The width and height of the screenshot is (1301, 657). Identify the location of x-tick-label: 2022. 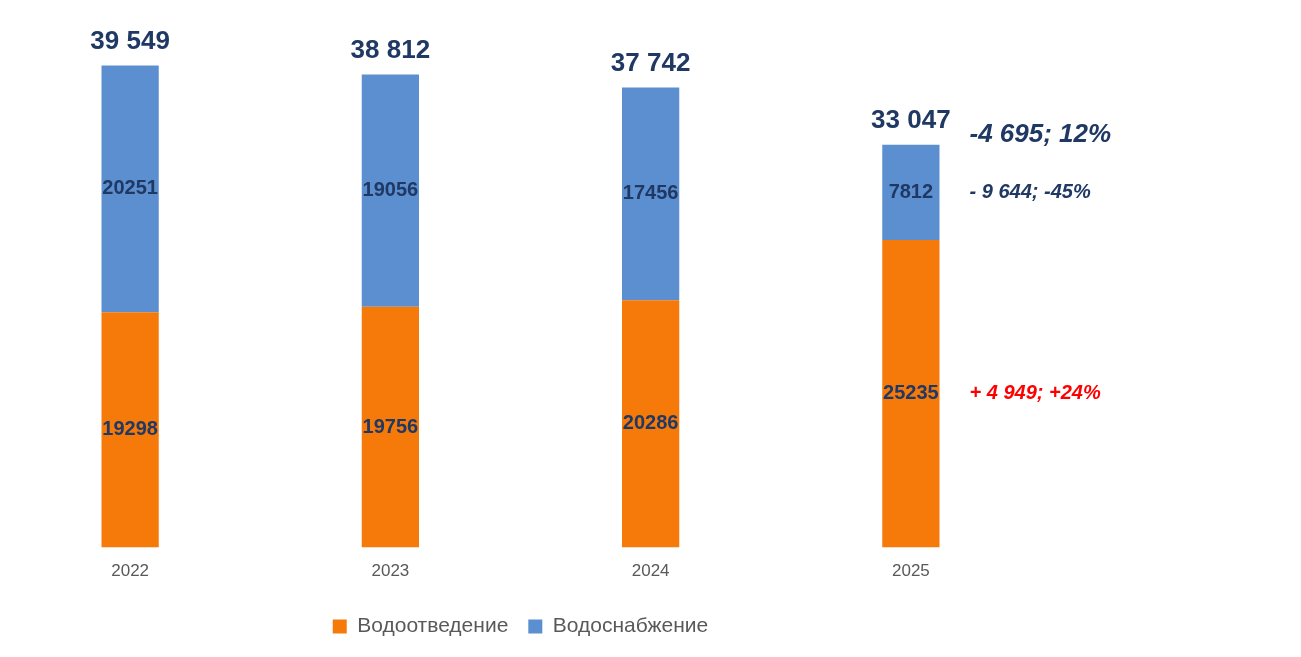
(130, 571).